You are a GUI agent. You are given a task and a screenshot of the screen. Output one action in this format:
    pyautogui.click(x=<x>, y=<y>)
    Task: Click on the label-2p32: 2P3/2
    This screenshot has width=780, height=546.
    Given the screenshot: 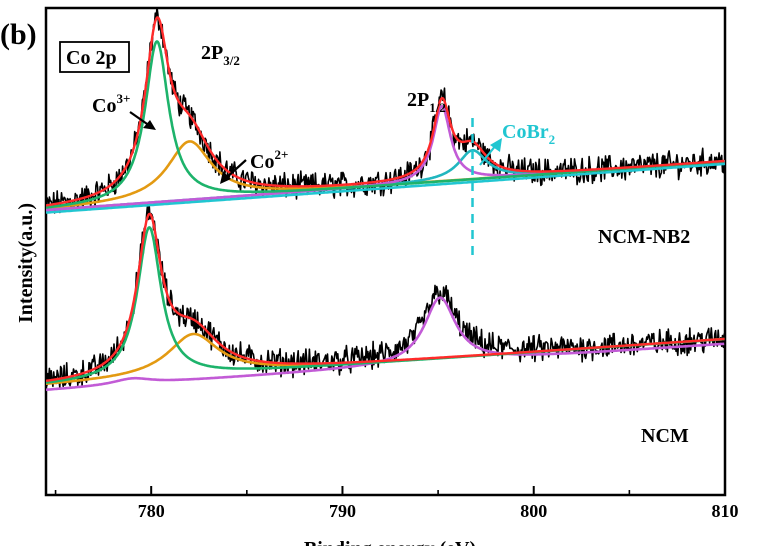 What is the action you would take?
    pyautogui.click(x=220, y=55)
    